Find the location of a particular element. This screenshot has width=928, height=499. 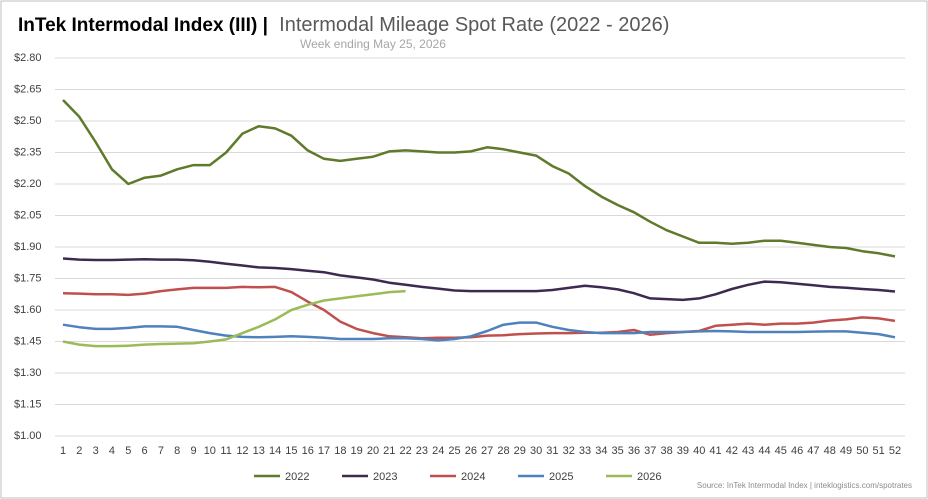

x-tick-label: 27 is located at coordinates (487, 451).